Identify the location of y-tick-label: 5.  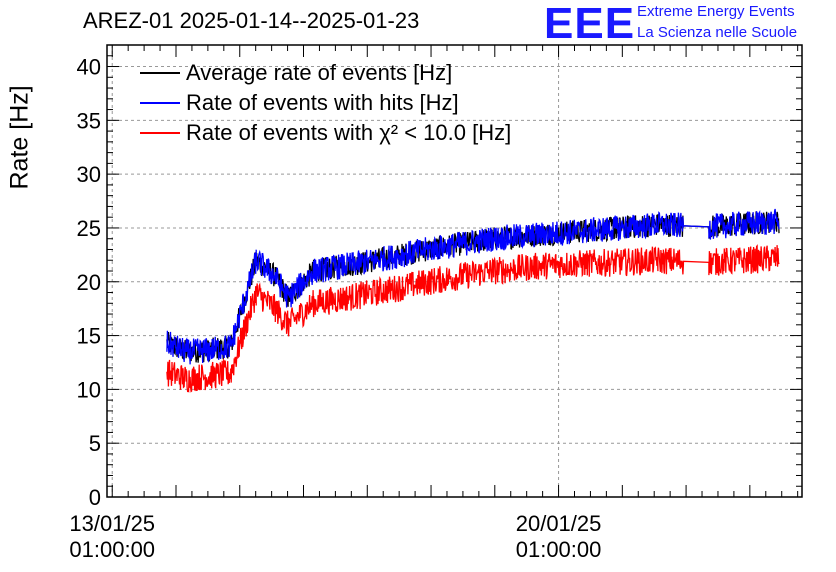
(95, 443).